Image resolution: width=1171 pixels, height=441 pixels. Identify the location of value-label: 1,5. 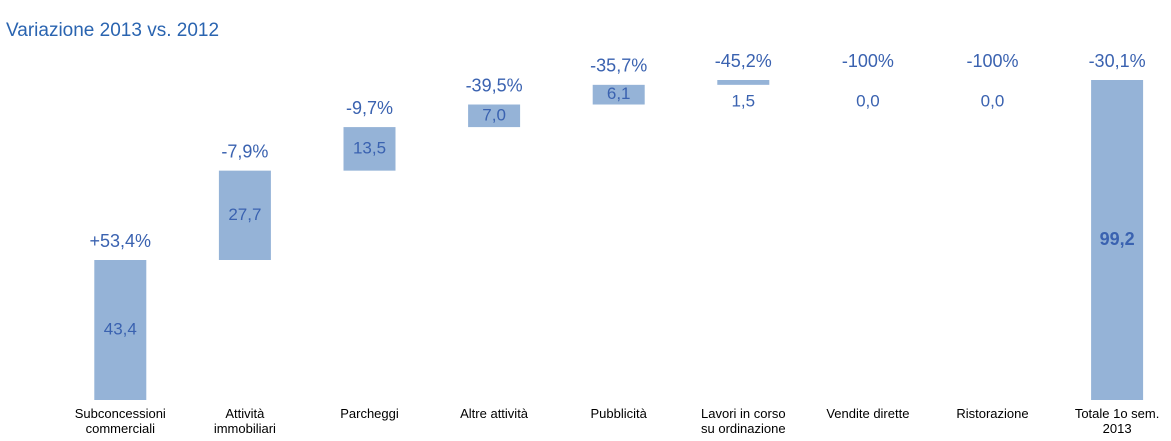
(743, 100).